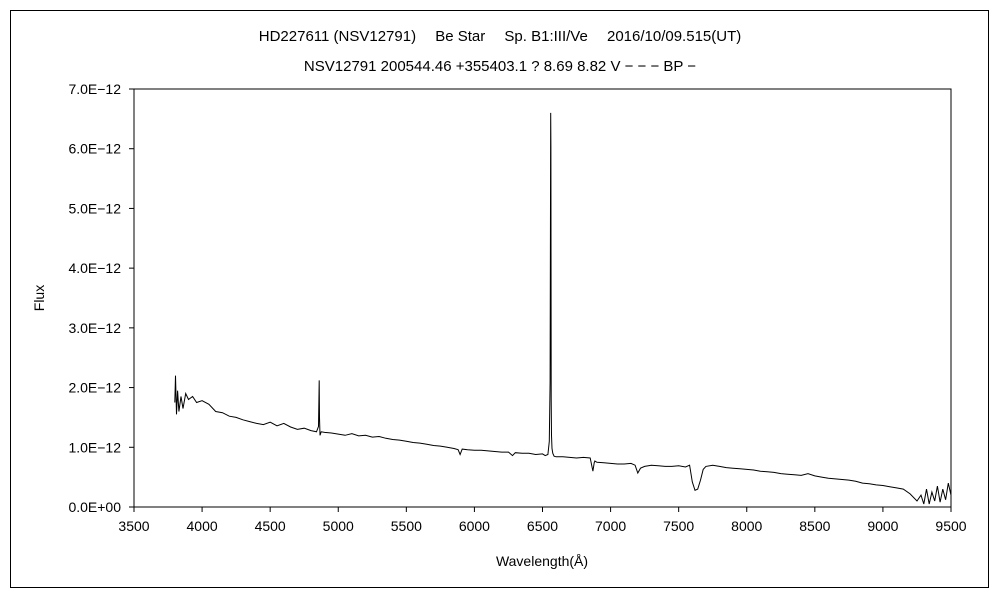 The image size is (1000, 605). Describe the element at coordinates (542, 561) in the screenshot. I see `x-axis-label: Wavelength(Å)` at that location.